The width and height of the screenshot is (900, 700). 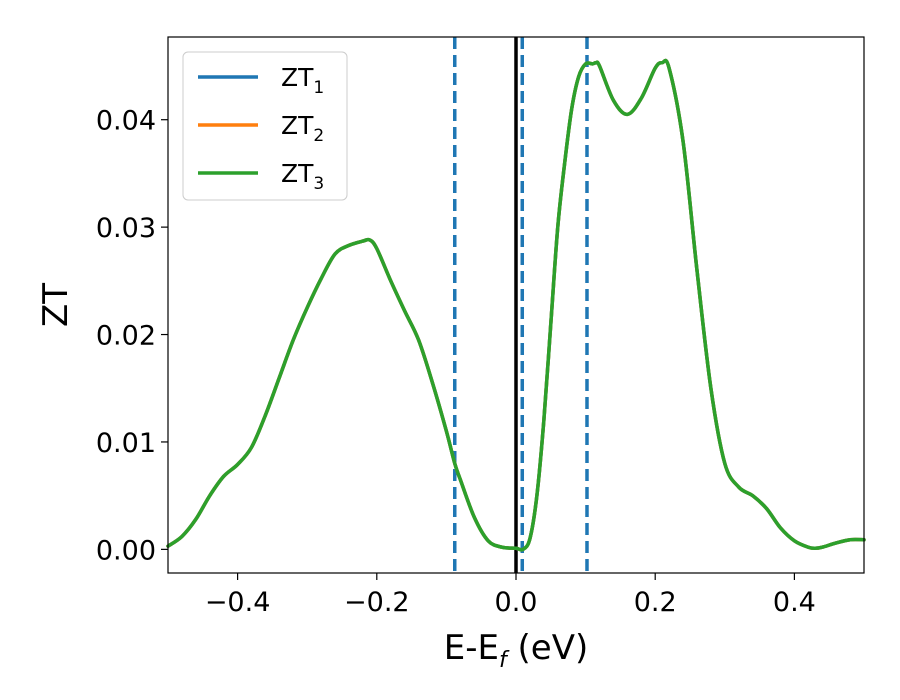 What do you see at coordinates (318, 136) in the screenshot?
I see `legend-label-sub: 2` at bounding box center [318, 136].